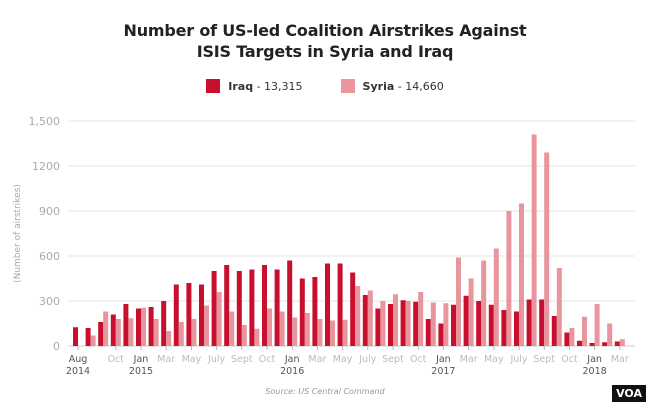  I want to click on legend-swatch-syria, so click(347, 86).